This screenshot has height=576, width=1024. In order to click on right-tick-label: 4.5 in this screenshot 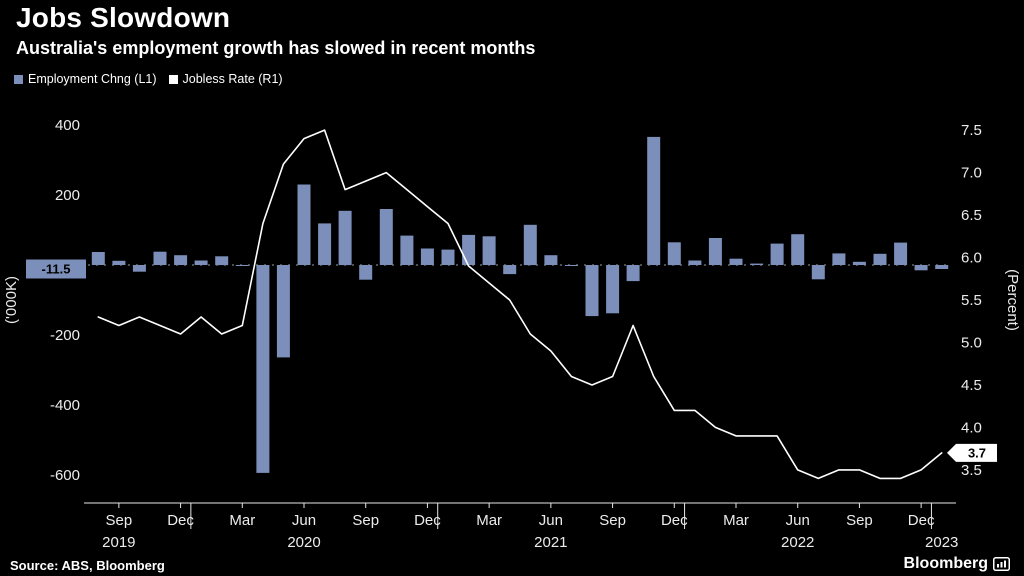, I will do `click(971, 385)`.